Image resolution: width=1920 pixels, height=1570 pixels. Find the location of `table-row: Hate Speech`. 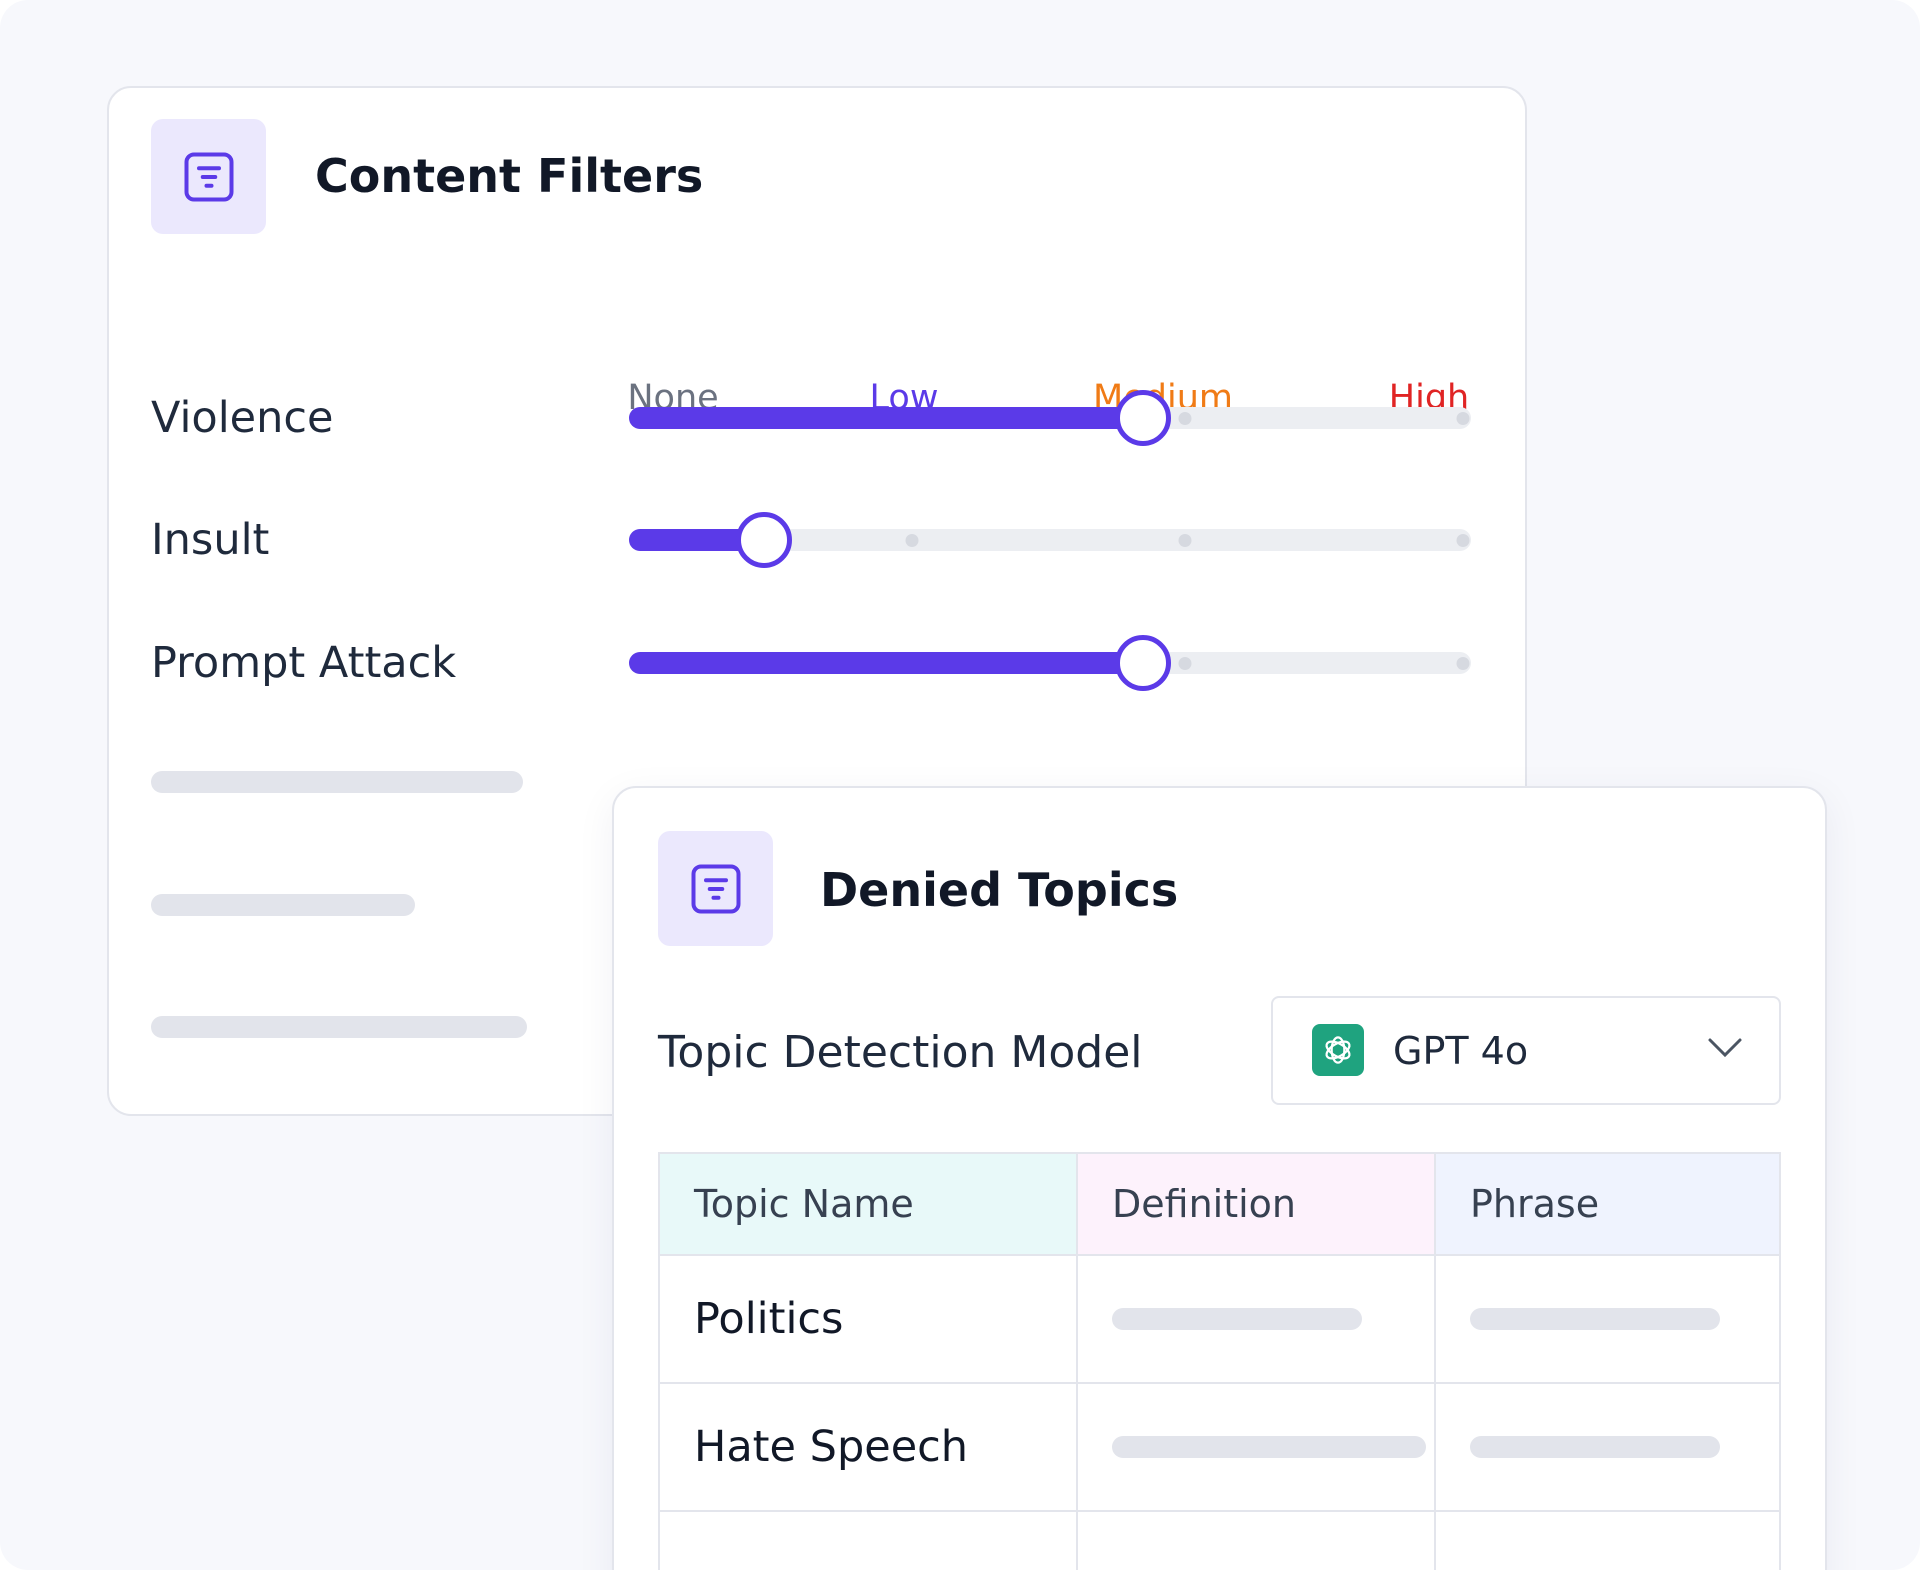

table-row: Hate Speech is located at coordinates (1219, 1447).